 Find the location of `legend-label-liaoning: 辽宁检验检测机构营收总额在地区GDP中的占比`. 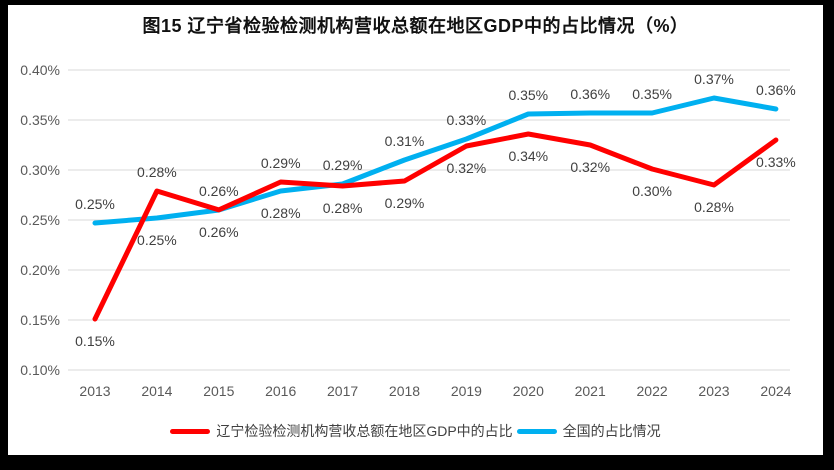

legend-label-liaoning: 辽宁检验检测机构营收总额在地区GDP中的占比 is located at coordinates (364, 431).